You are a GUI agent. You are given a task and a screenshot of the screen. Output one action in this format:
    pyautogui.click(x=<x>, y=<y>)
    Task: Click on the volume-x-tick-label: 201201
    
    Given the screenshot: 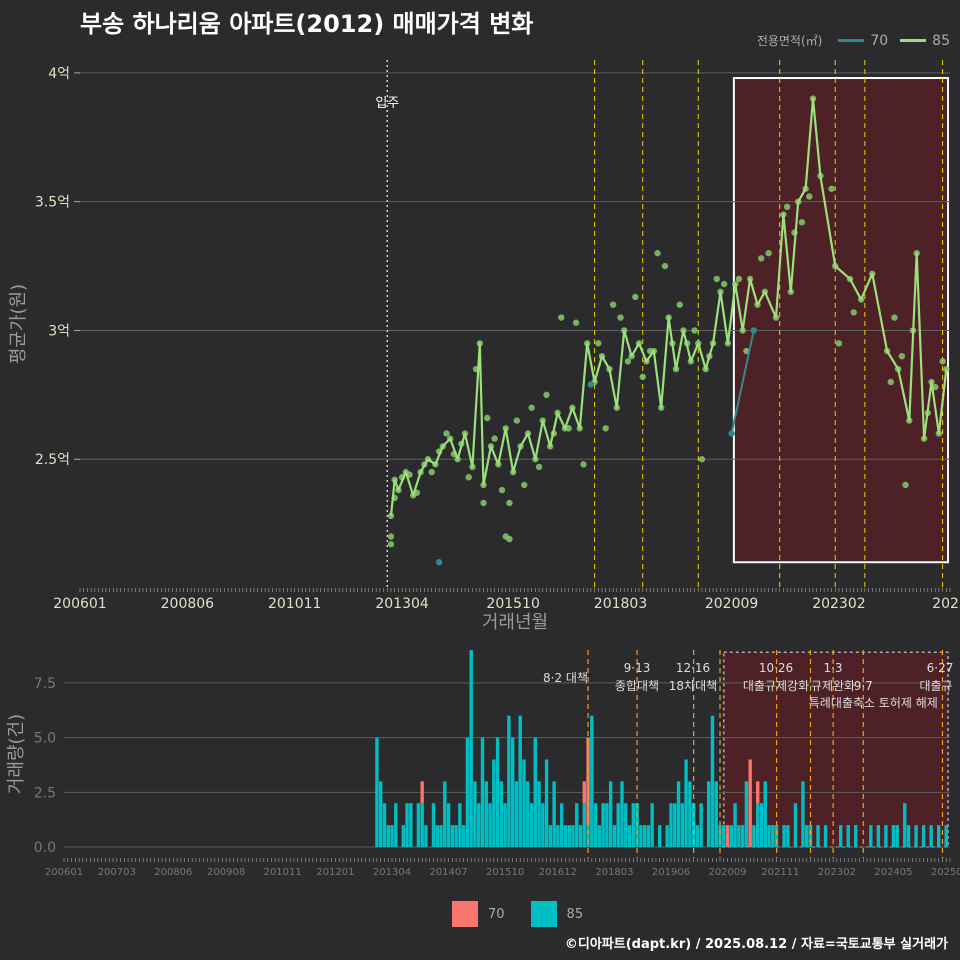 What is the action you would take?
    pyautogui.click(x=335, y=872)
    